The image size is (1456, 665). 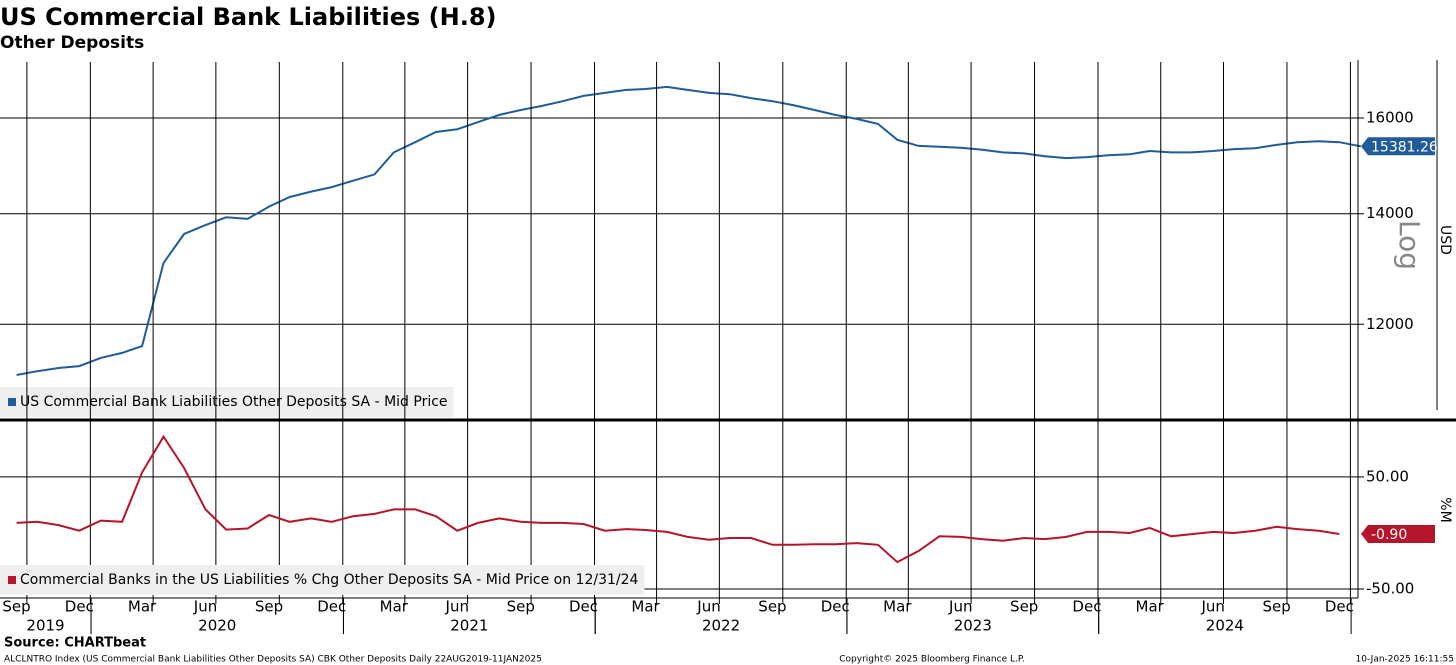 What do you see at coordinates (973, 626) in the screenshot?
I see `year-label: 2023` at bounding box center [973, 626].